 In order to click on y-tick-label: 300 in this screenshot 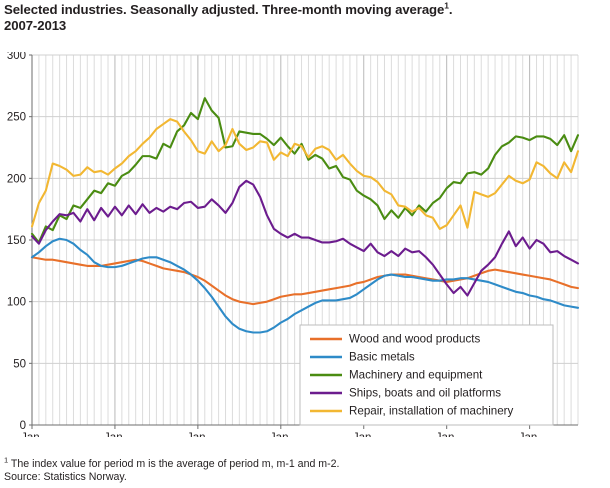, I will do `click(16, 57)`.